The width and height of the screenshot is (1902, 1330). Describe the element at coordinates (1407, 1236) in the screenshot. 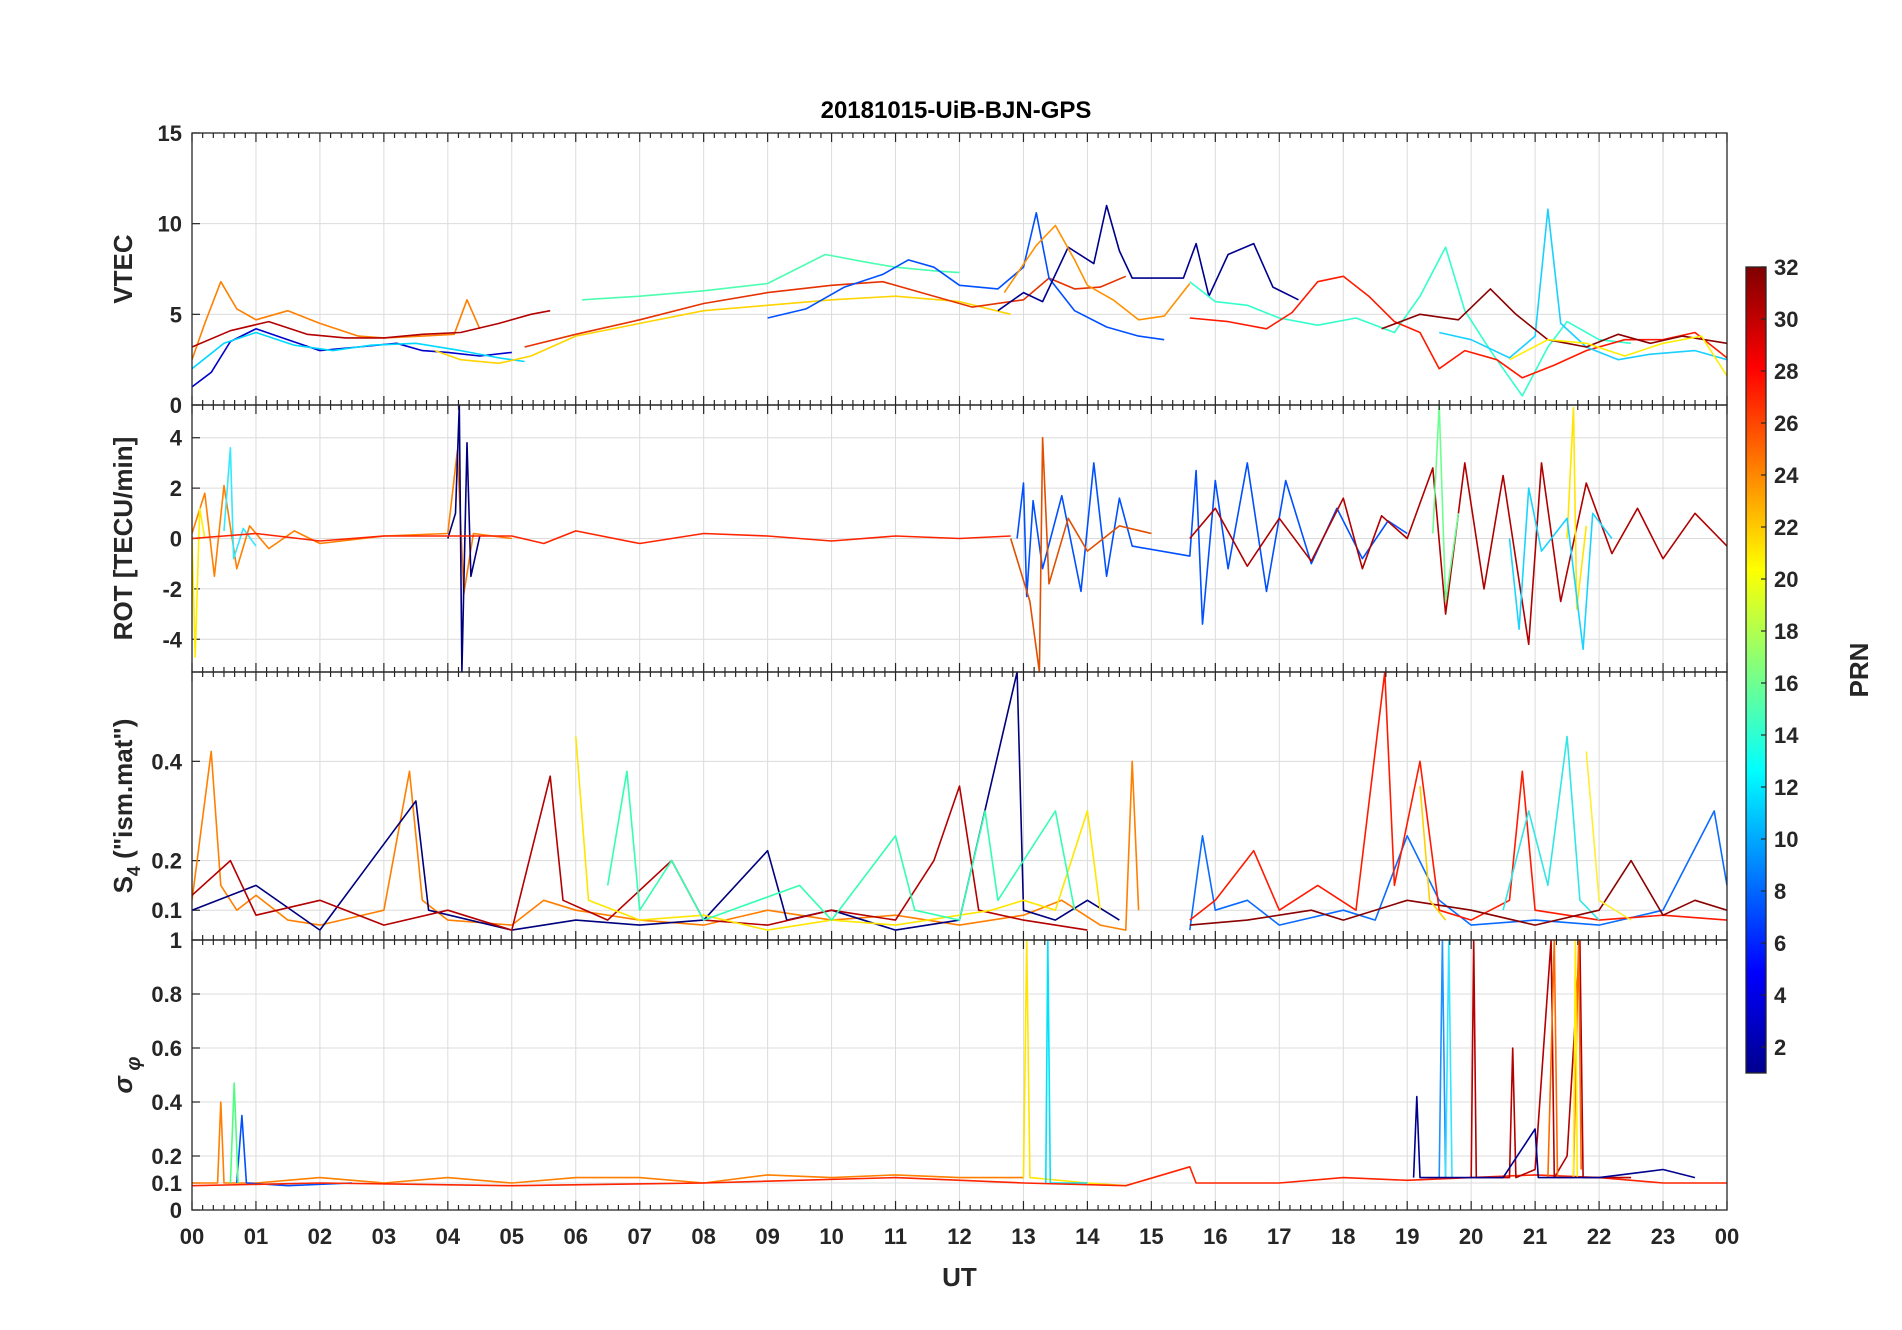

I see `x-tick-label: 19` at that location.